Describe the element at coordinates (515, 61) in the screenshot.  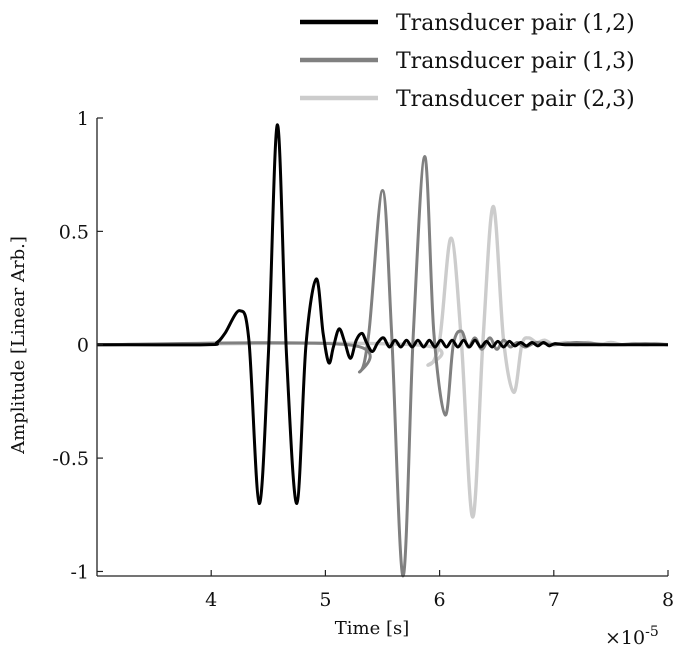
I see `legend-label-2: Transducer pair (1,3)` at that location.